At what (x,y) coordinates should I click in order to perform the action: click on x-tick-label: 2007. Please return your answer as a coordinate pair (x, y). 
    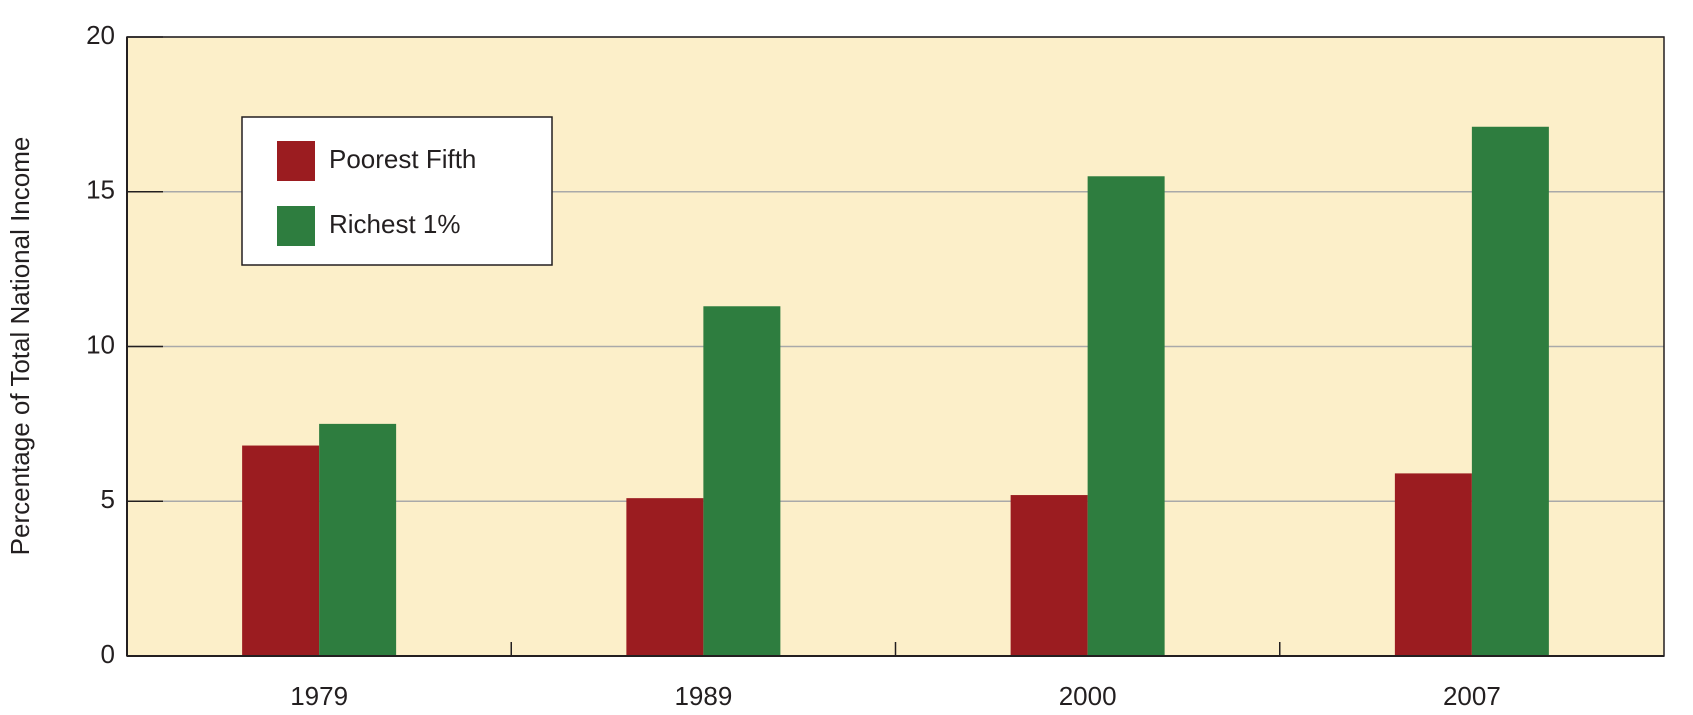
    Looking at the image, I should click on (1472, 696).